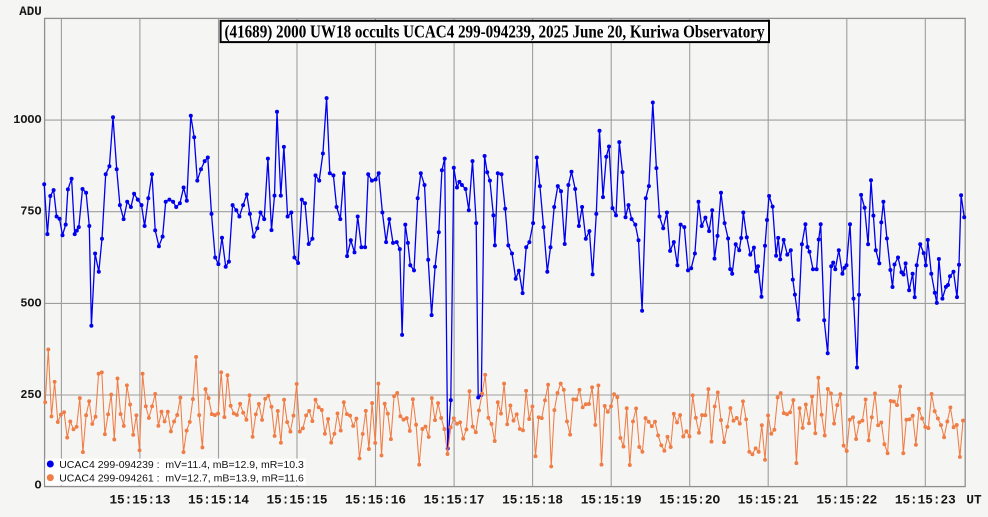 This screenshot has width=988, height=517. Describe the element at coordinates (689, 500) in the screenshot. I see `svg-text: 15:15:2O` at that location.